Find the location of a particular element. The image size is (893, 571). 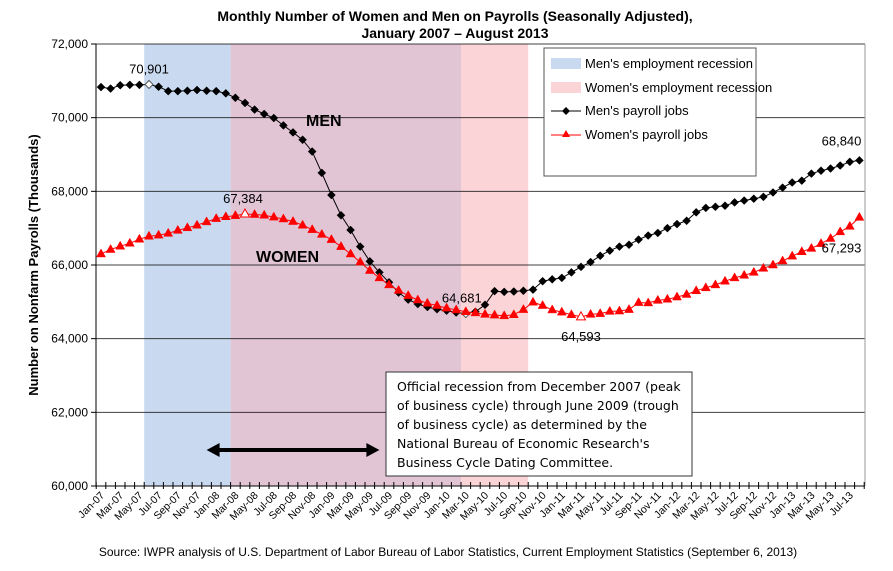

recession-span-arrow is located at coordinates (293, 450).